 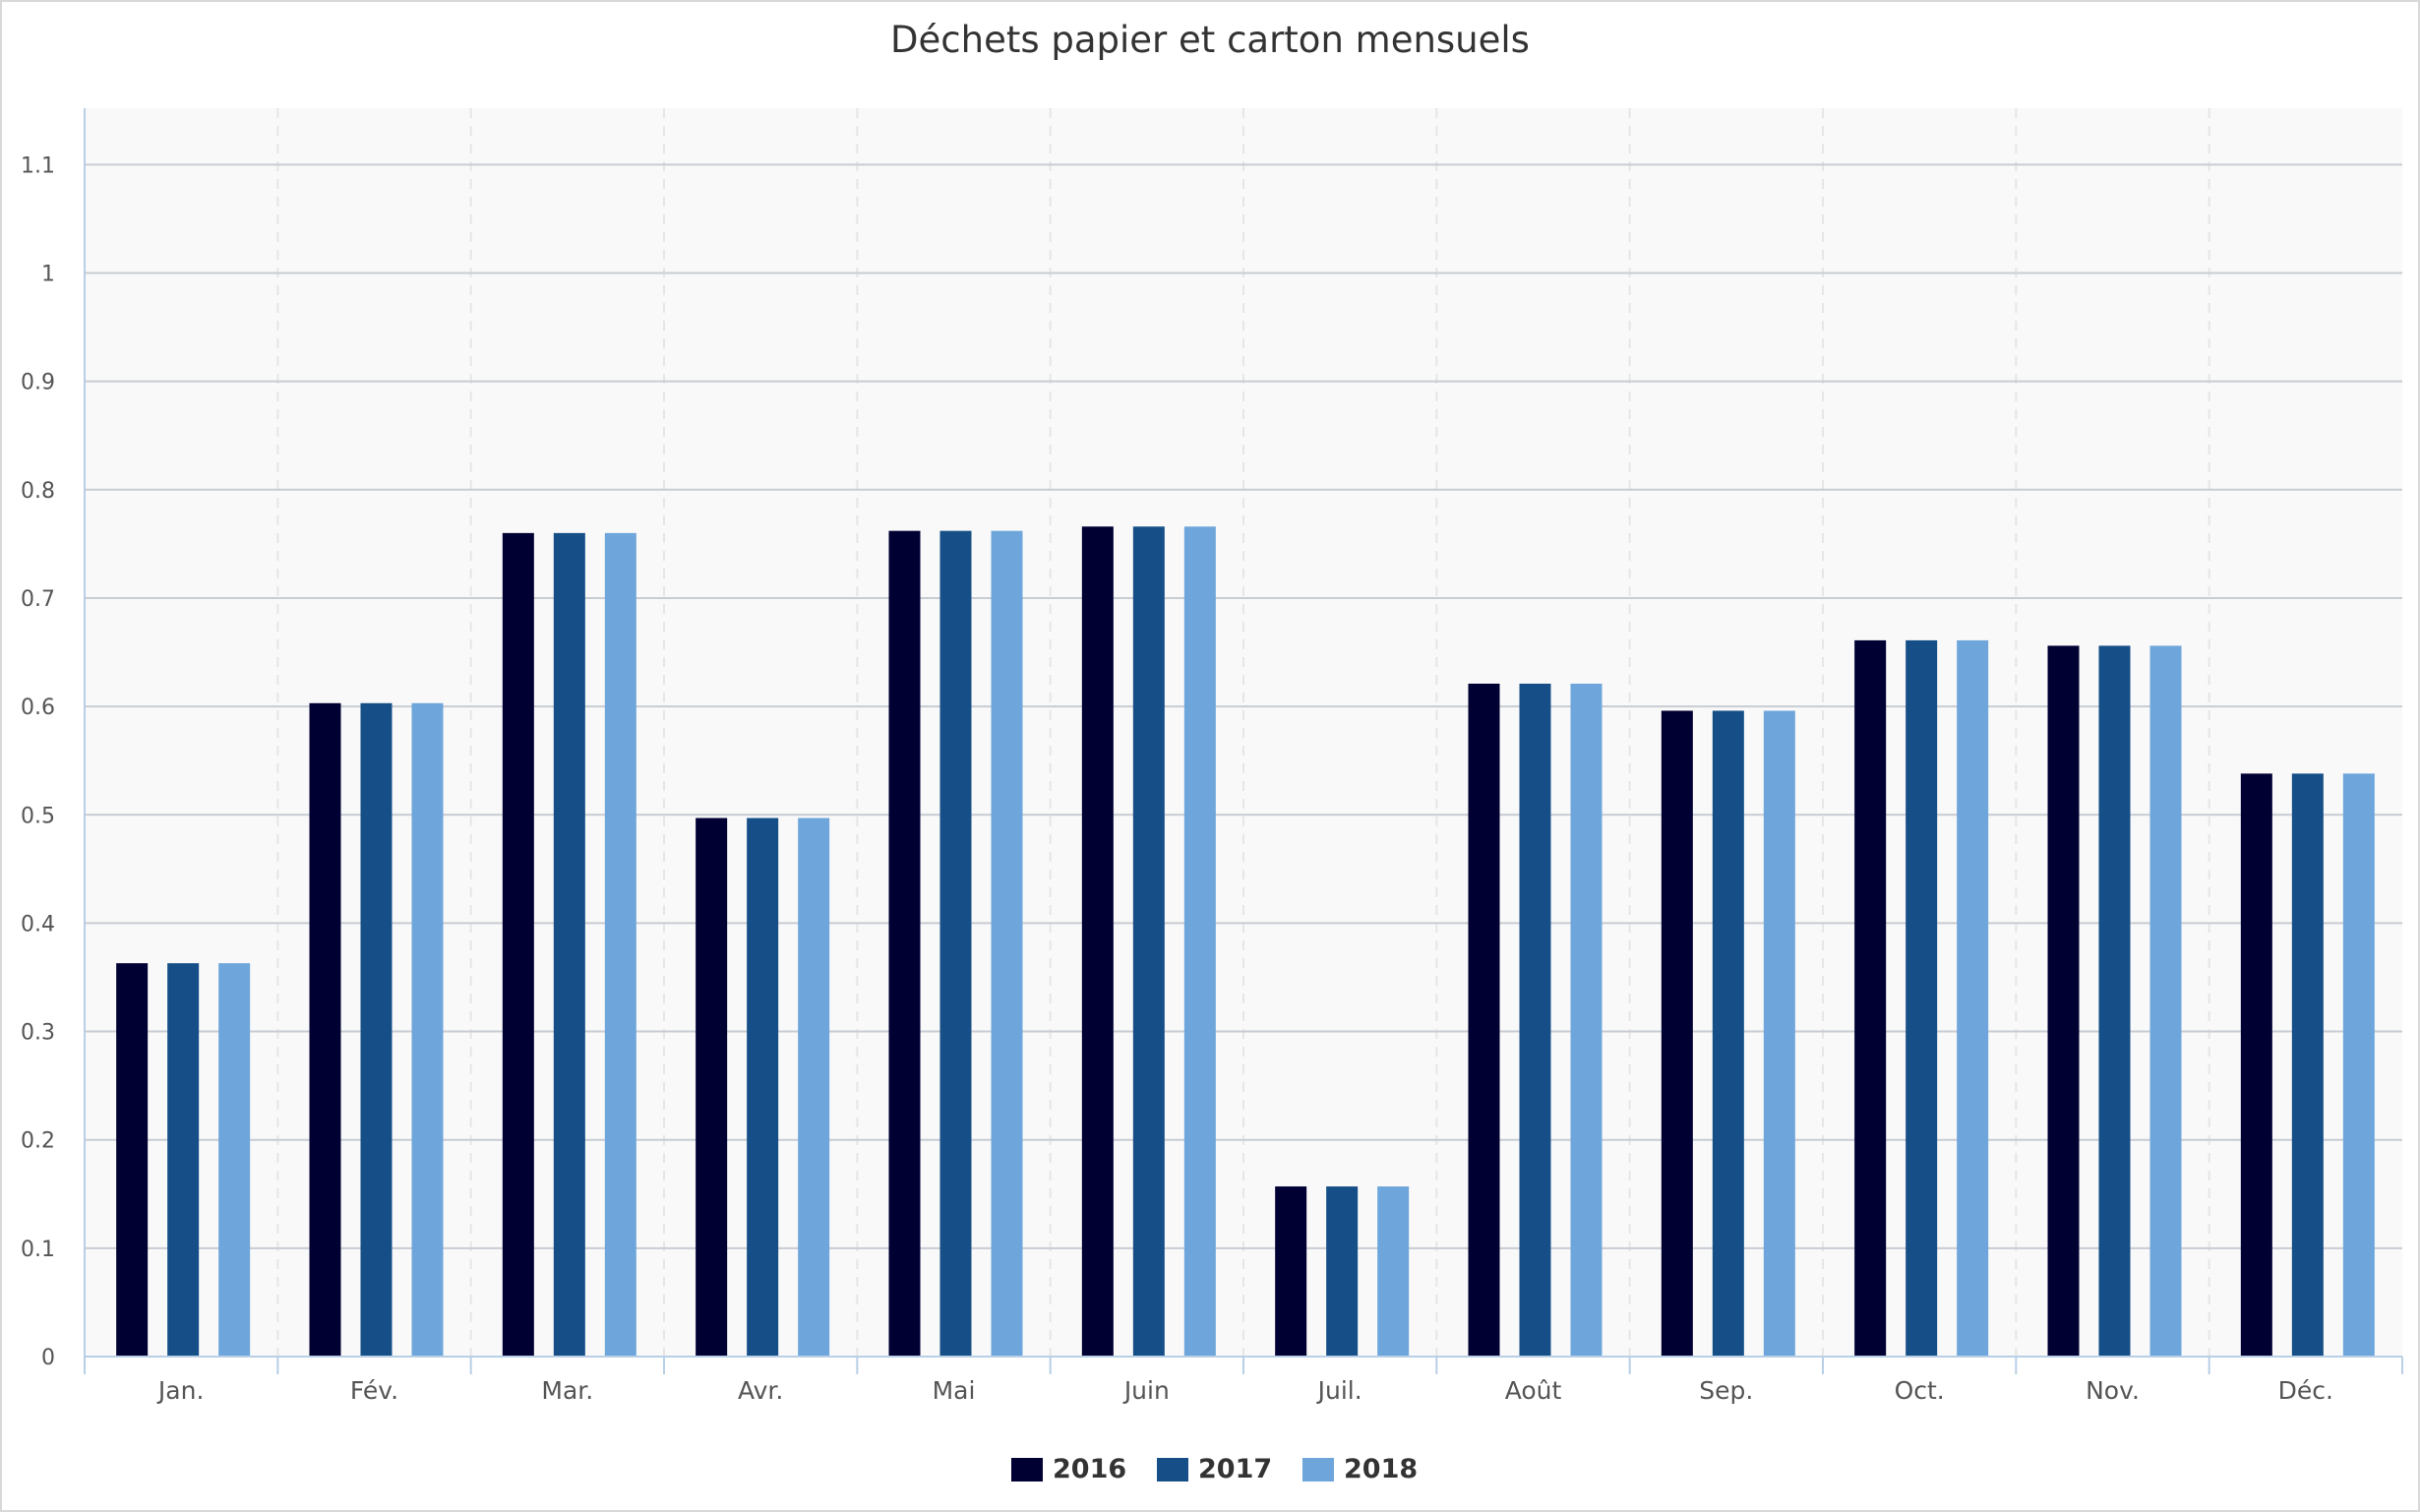 What do you see at coordinates (1210, 40) in the screenshot?
I see `chart-title: Déchets papier et carton mensuels` at bounding box center [1210, 40].